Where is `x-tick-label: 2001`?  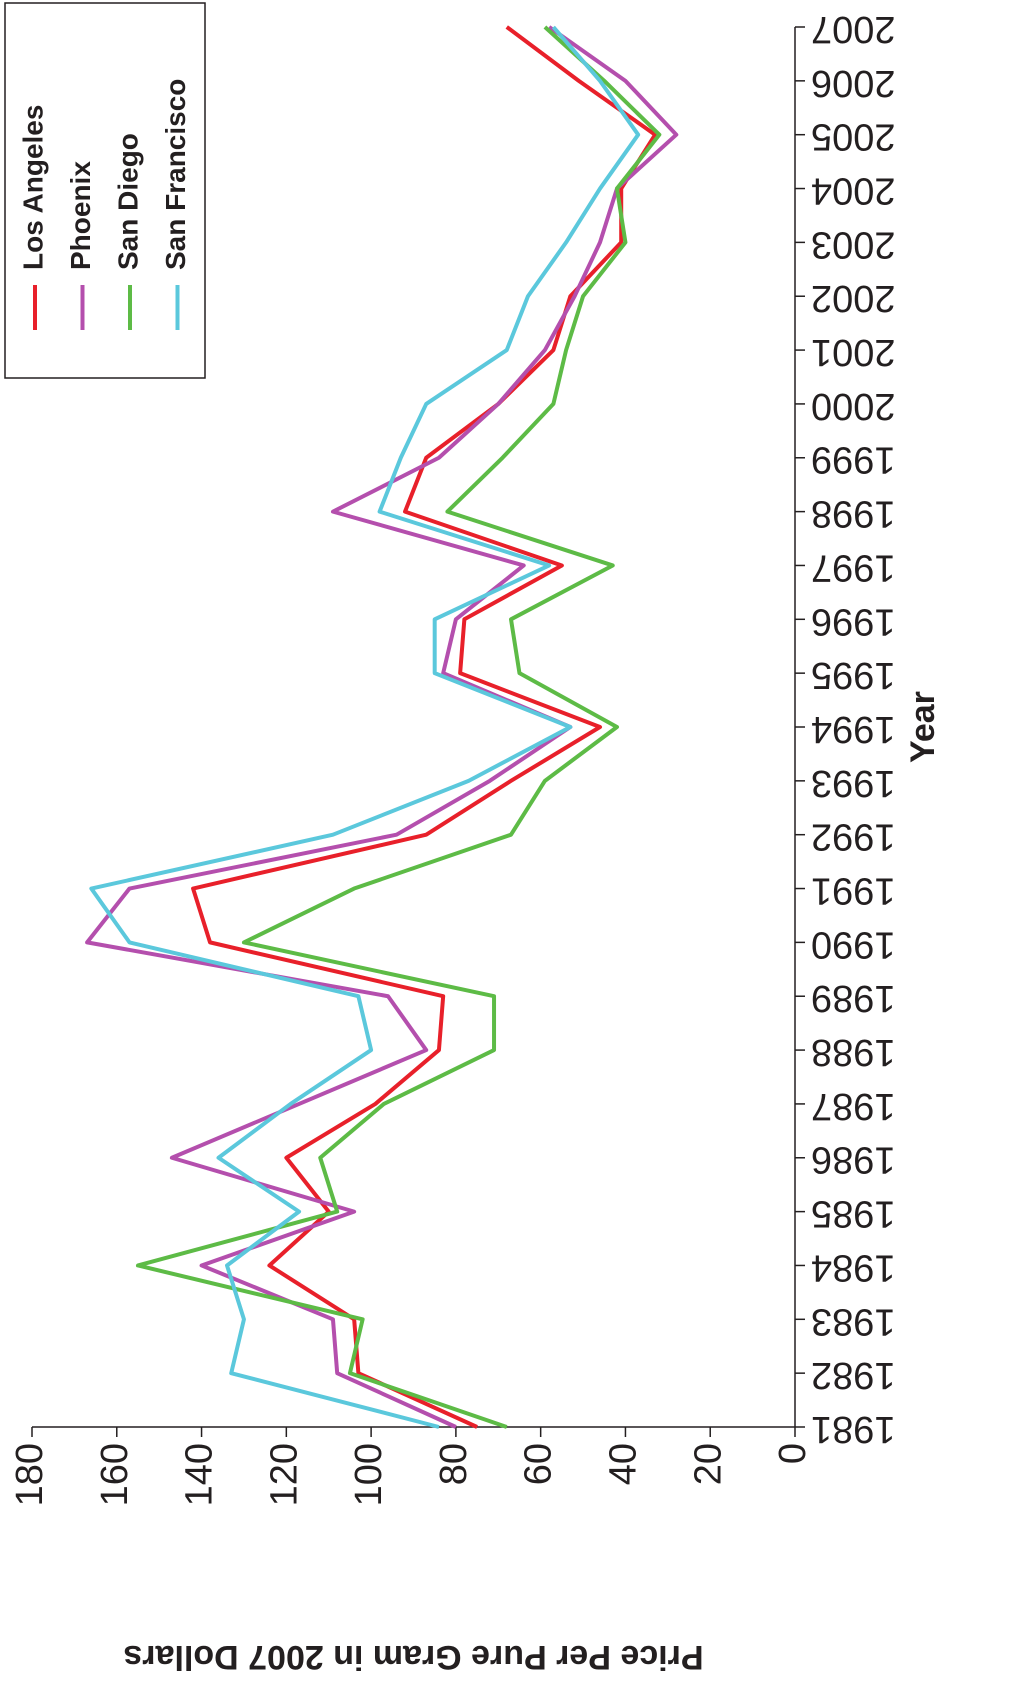
x-tick-label: 2001 is located at coordinates (853, 352).